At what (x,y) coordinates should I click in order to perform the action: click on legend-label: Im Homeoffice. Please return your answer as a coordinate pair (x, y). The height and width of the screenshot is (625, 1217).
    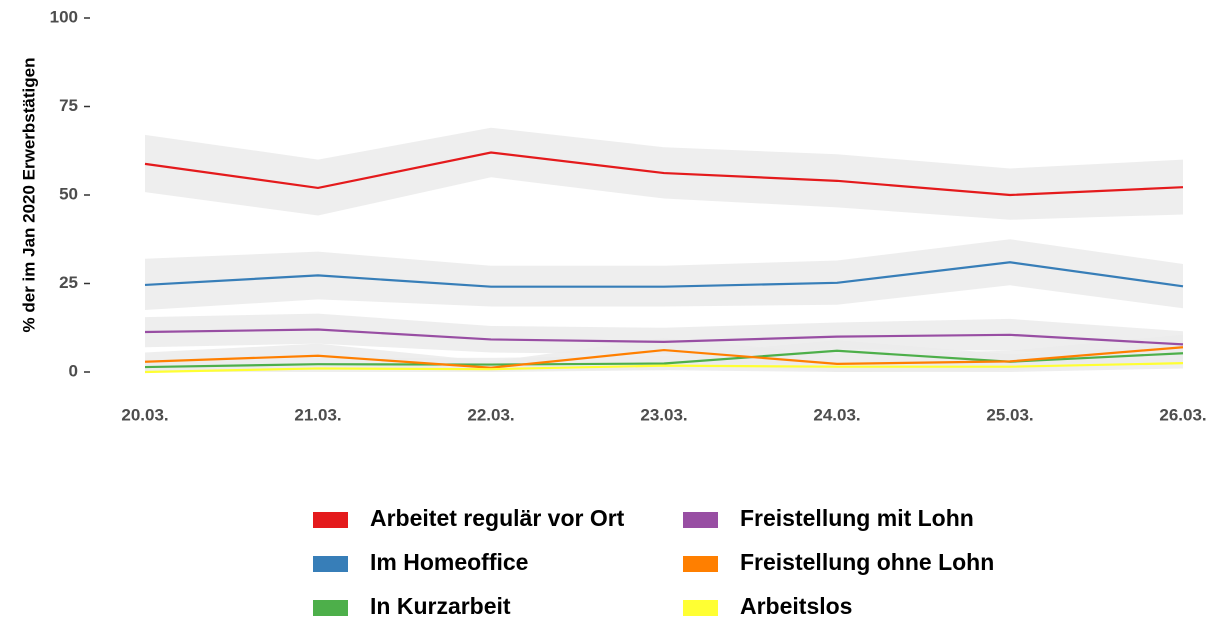
    Looking at the image, I should click on (449, 562).